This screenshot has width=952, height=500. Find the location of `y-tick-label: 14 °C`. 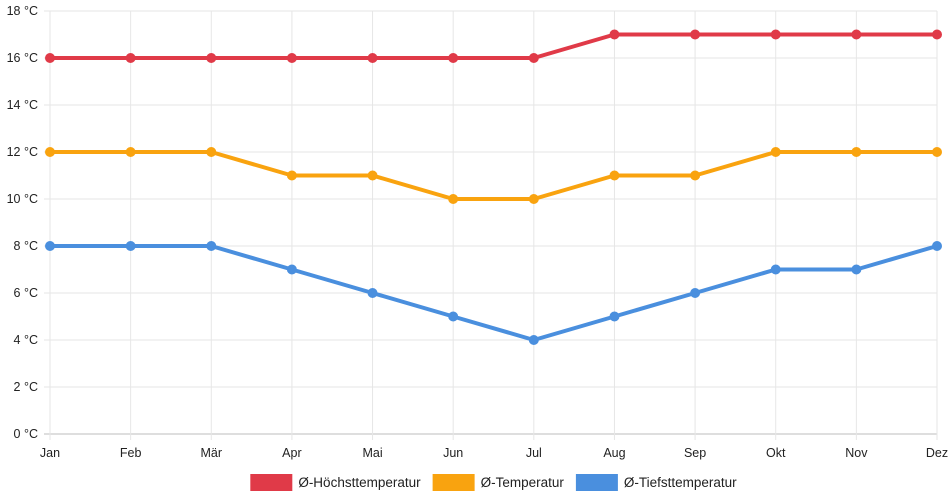

y-tick-label: 14 °C is located at coordinates (22, 105).